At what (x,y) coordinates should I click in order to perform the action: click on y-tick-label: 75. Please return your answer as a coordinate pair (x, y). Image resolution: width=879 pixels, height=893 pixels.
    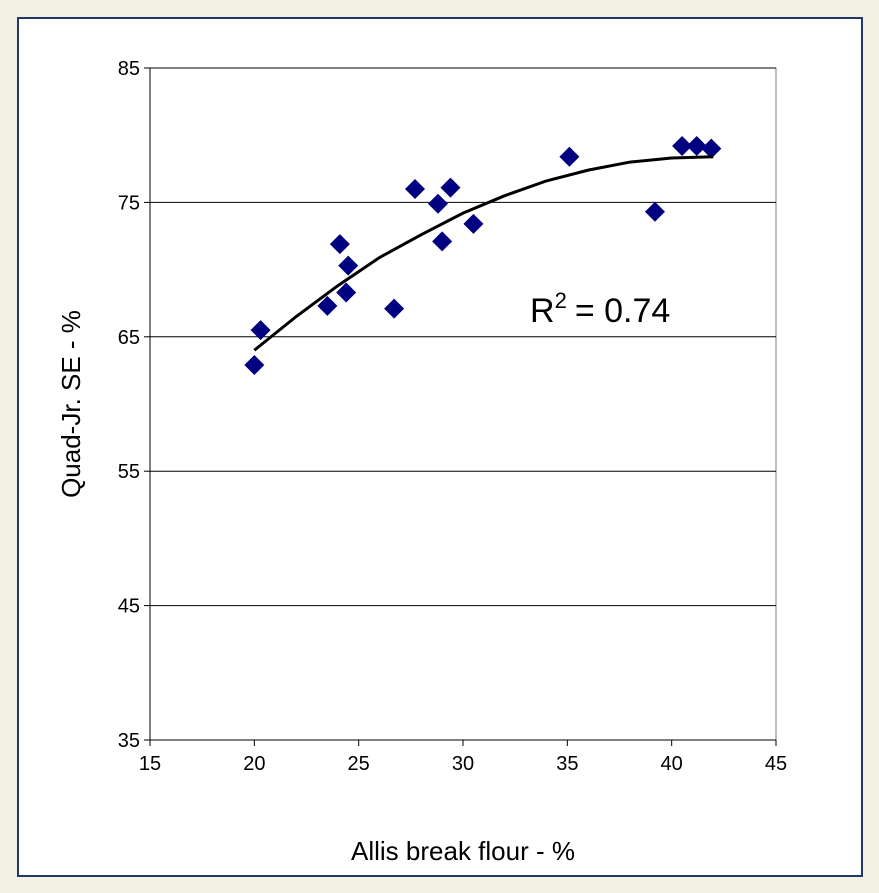
    Looking at the image, I should click on (129, 203).